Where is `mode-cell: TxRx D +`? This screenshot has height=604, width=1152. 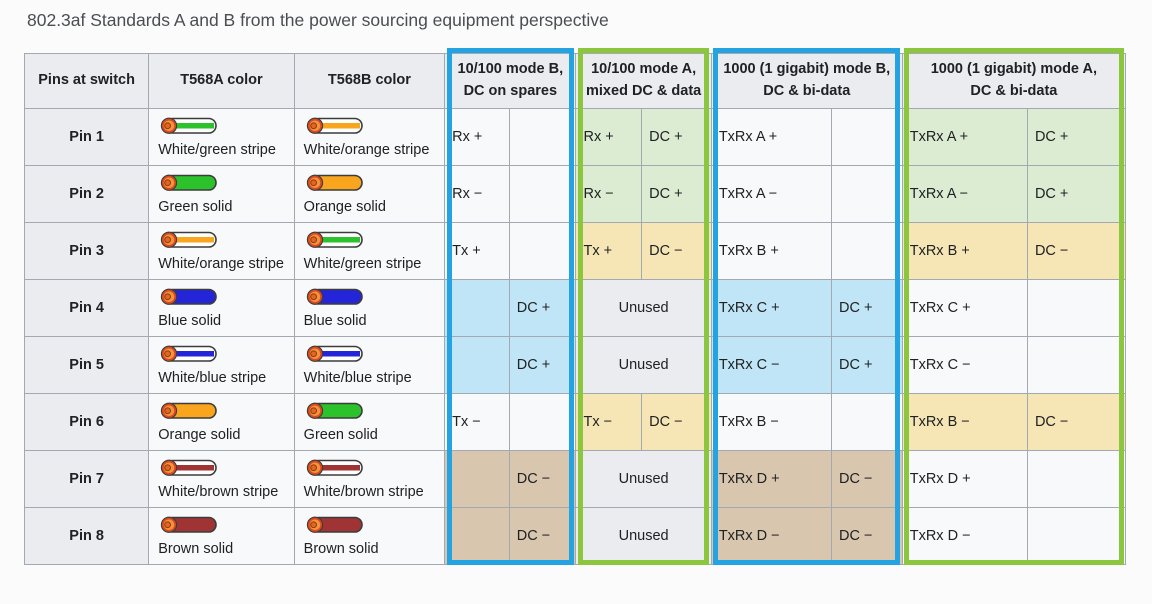 mode-cell: TxRx D + is located at coordinates (771, 478).